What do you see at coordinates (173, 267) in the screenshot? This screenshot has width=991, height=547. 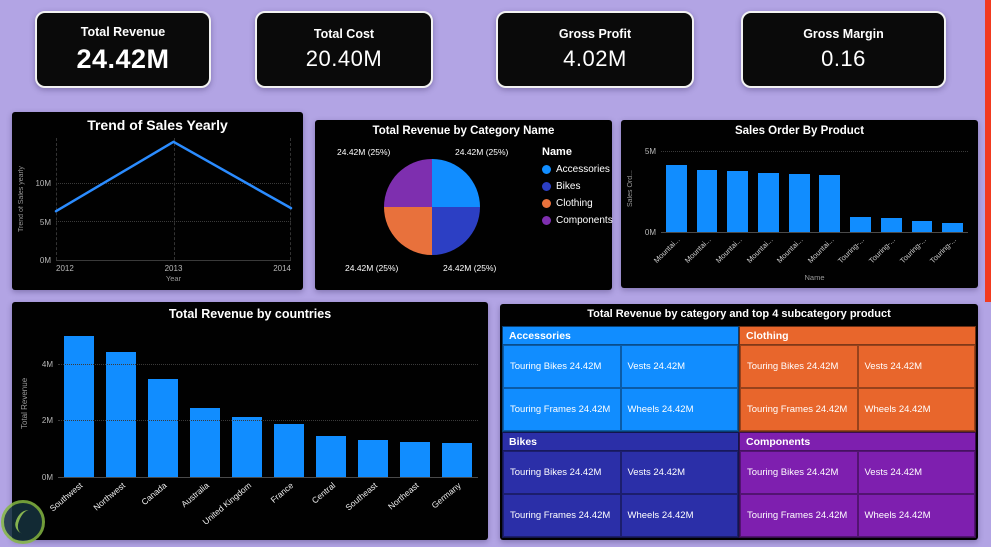 I see `x-axis: 2012 2013 2014` at bounding box center [173, 267].